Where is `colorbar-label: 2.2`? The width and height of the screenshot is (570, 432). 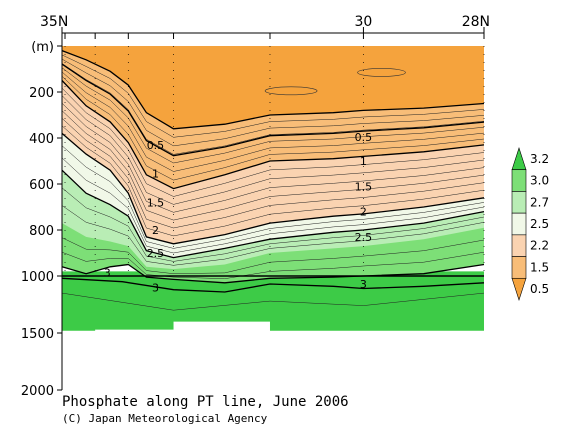 colorbar-label: 2.2 is located at coordinates (539, 246).